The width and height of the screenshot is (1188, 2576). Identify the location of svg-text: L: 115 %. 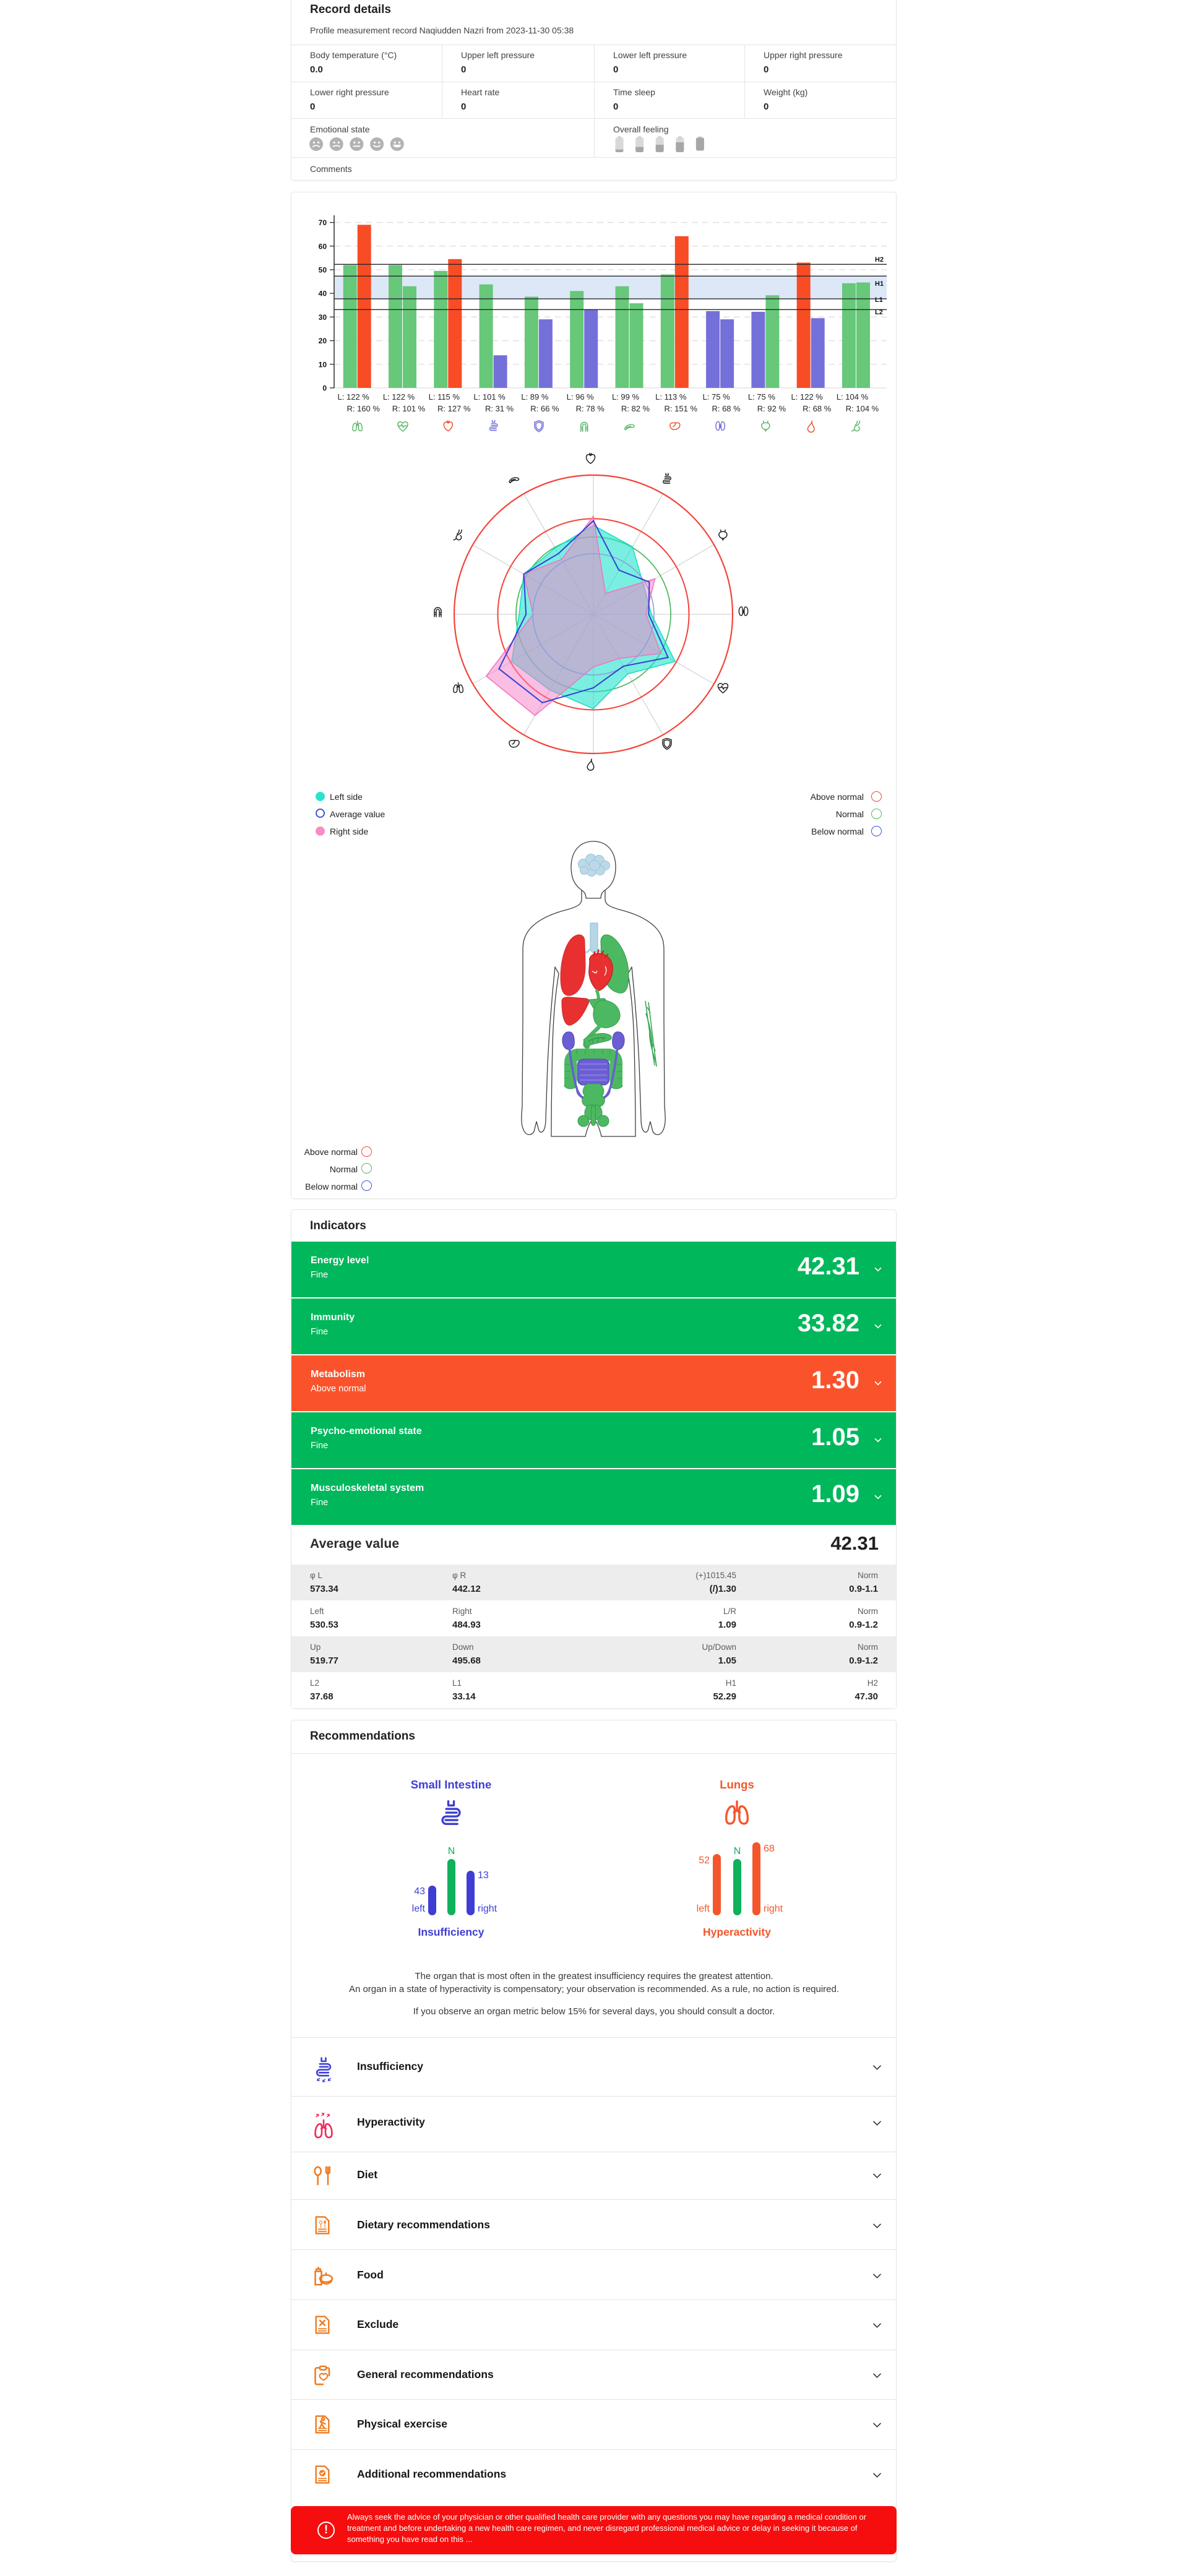
(444, 396).